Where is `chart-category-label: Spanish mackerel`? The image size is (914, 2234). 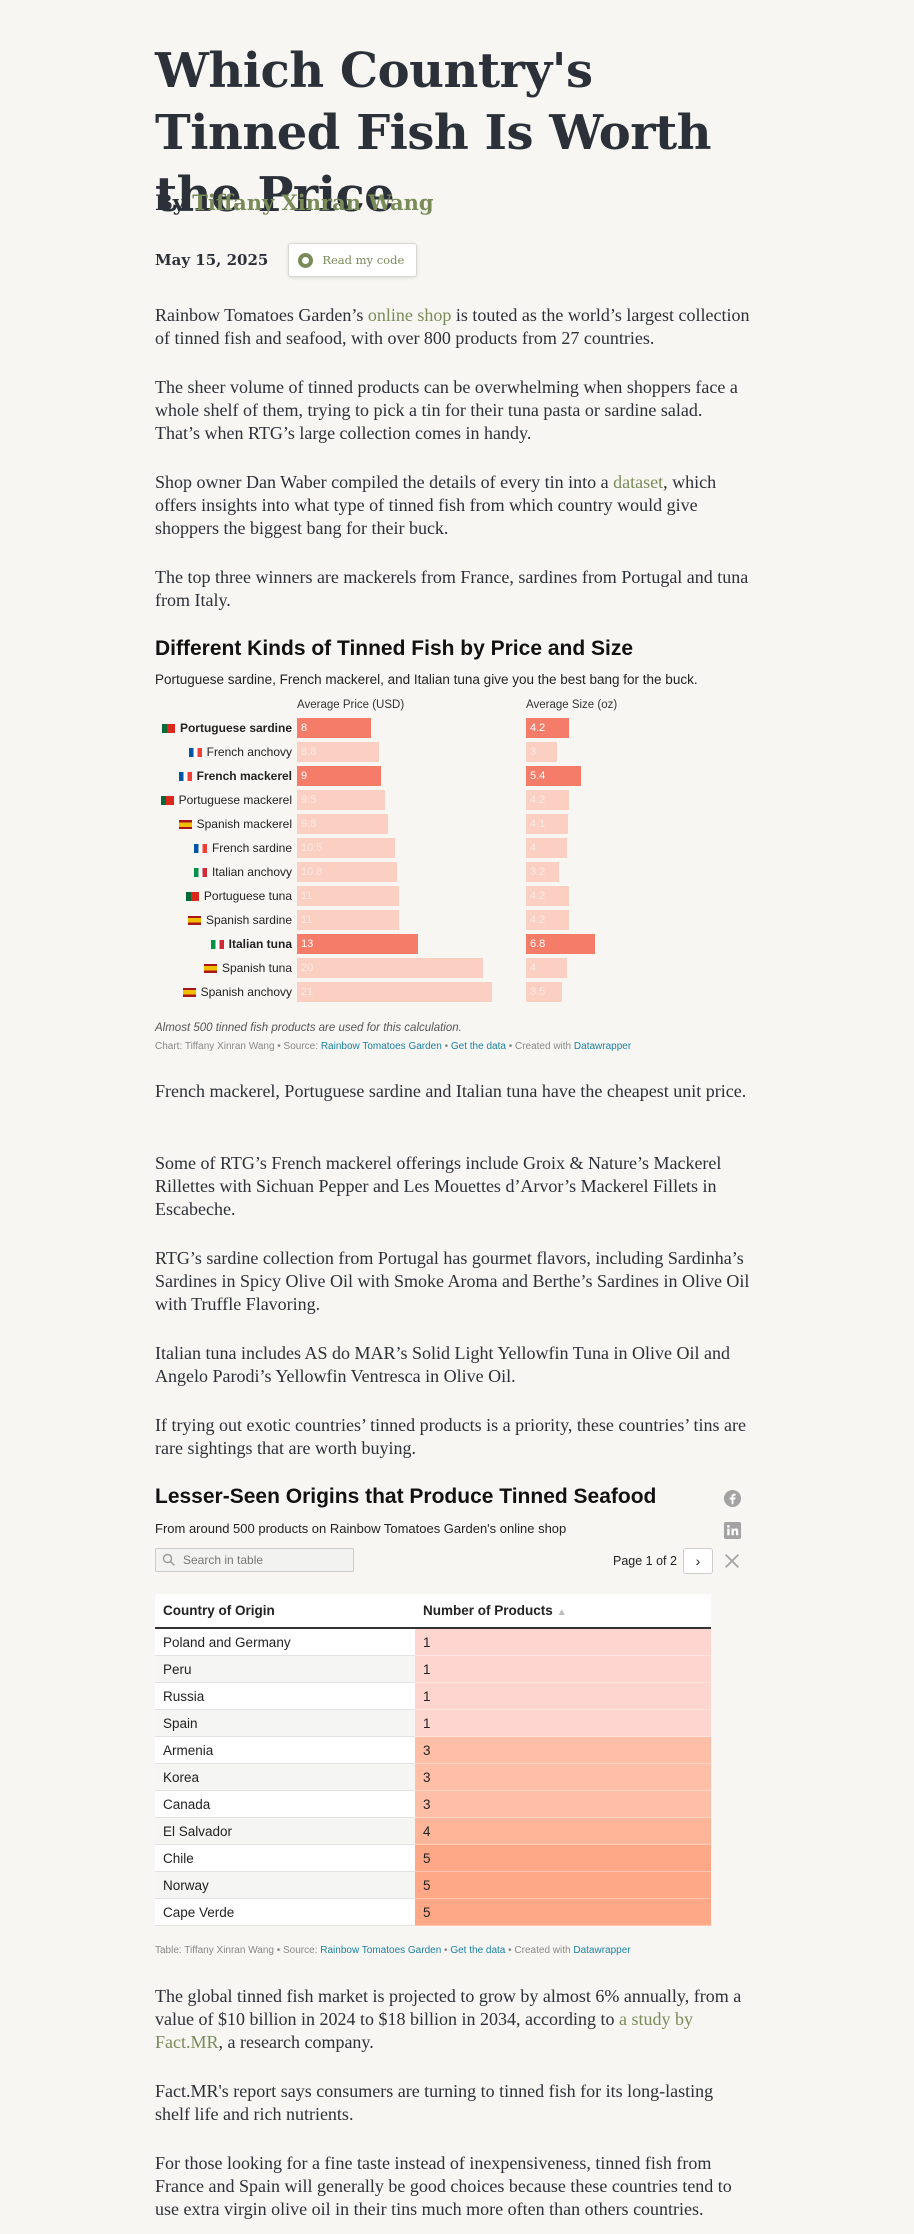 chart-category-label: Spanish mackerel is located at coordinates (235, 824).